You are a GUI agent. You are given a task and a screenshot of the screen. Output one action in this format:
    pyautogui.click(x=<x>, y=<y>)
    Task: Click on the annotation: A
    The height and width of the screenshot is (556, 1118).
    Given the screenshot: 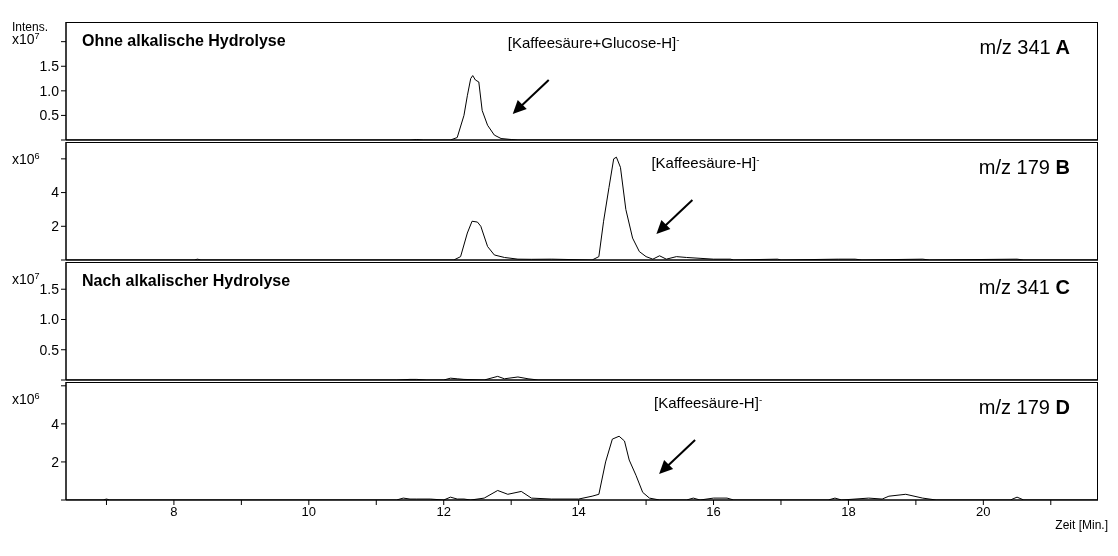 What is the action you would take?
    pyautogui.click(x=1060, y=47)
    